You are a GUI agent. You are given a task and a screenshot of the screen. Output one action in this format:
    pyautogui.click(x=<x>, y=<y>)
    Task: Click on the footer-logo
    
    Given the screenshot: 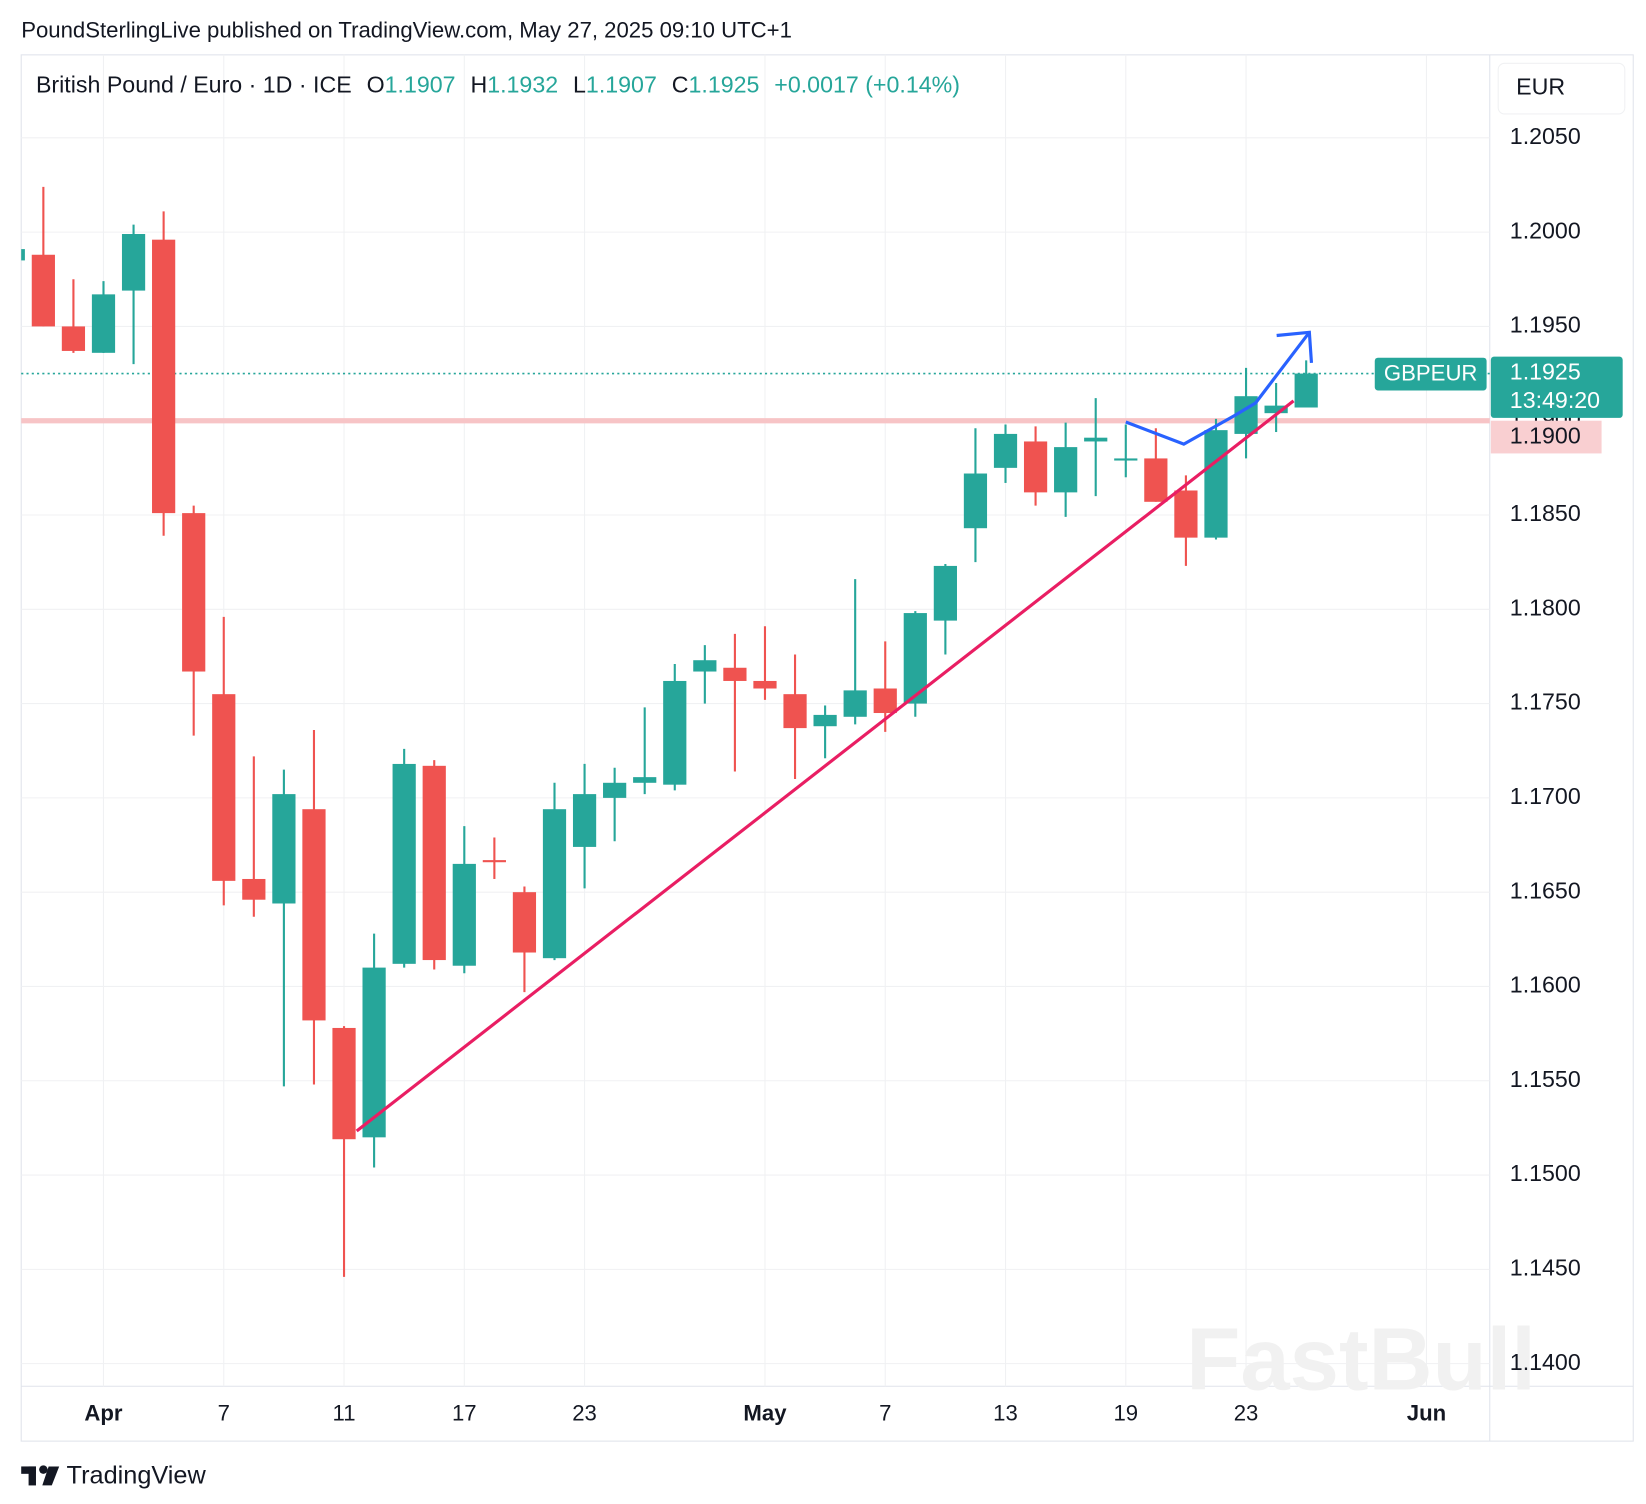 What is the action you would take?
    pyautogui.click(x=40, y=1475)
    